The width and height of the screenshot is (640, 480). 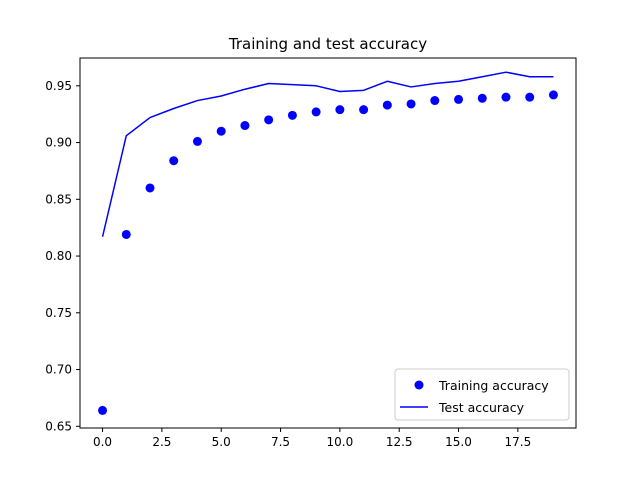 What do you see at coordinates (493, 385) in the screenshot?
I see `legend-label-training: Training accuracy` at bounding box center [493, 385].